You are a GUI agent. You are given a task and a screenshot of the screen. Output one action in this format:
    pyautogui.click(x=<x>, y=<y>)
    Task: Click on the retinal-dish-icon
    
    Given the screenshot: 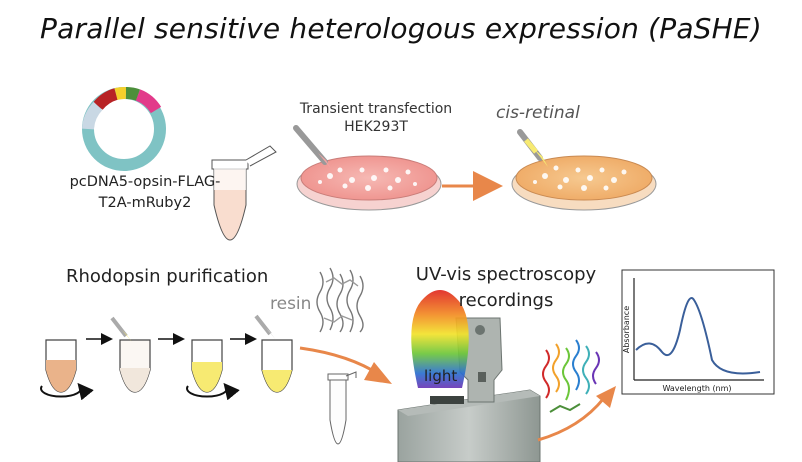 What is the action you would take?
    pyautogui.click(x=584, y=170)
    